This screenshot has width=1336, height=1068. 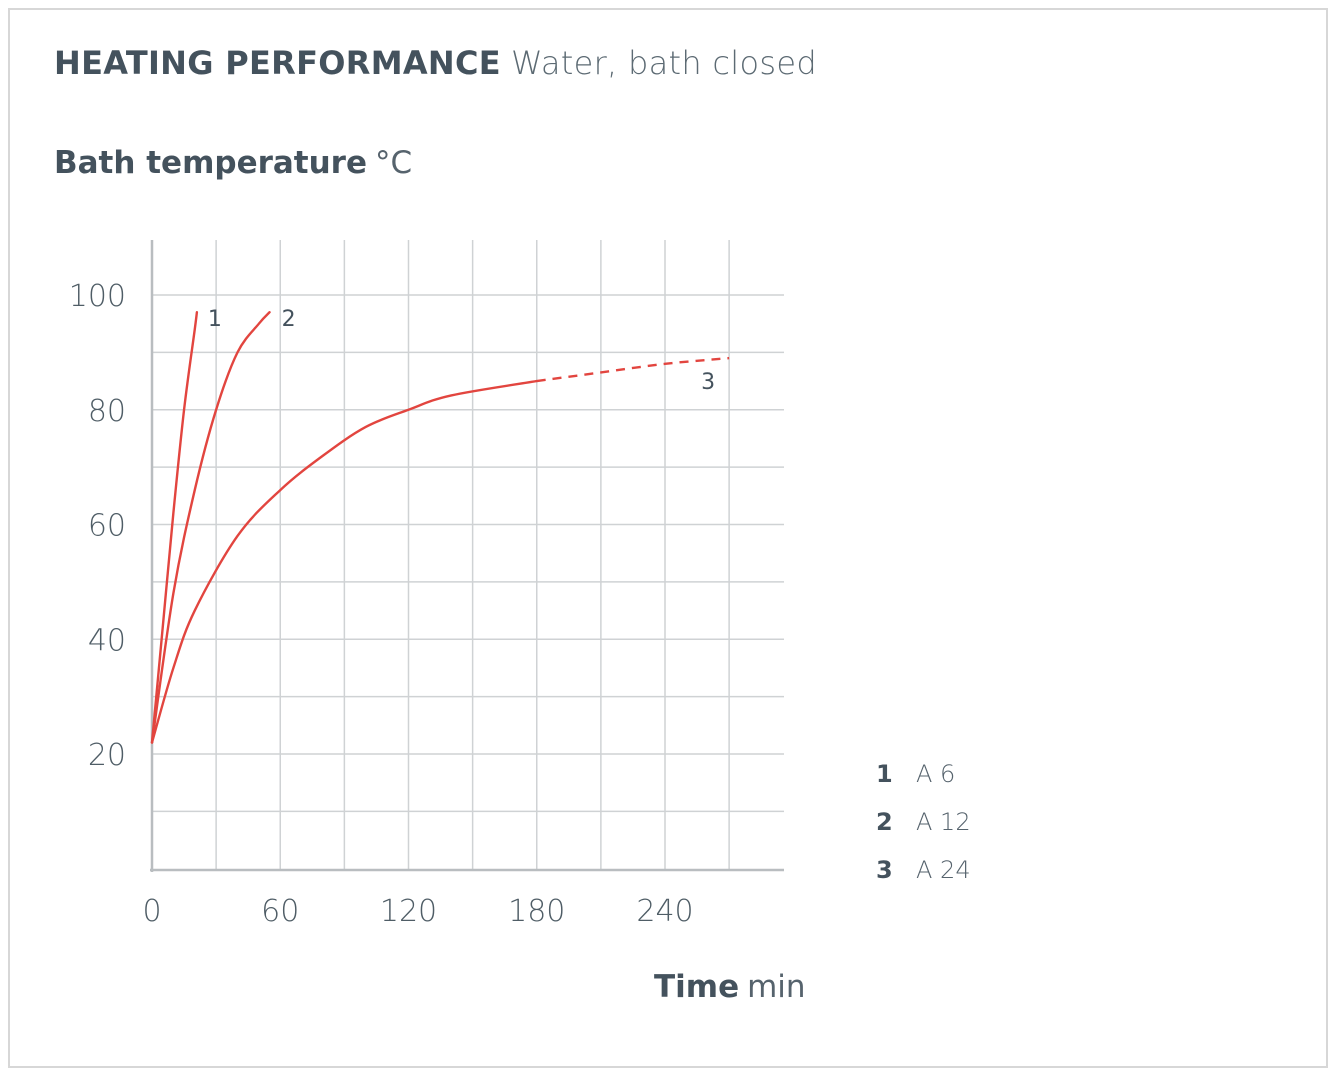 What do you see at coordinates (664, 911) in the screenshot?
I see `x-tick-label: 240` at bounding box center [664, 911].